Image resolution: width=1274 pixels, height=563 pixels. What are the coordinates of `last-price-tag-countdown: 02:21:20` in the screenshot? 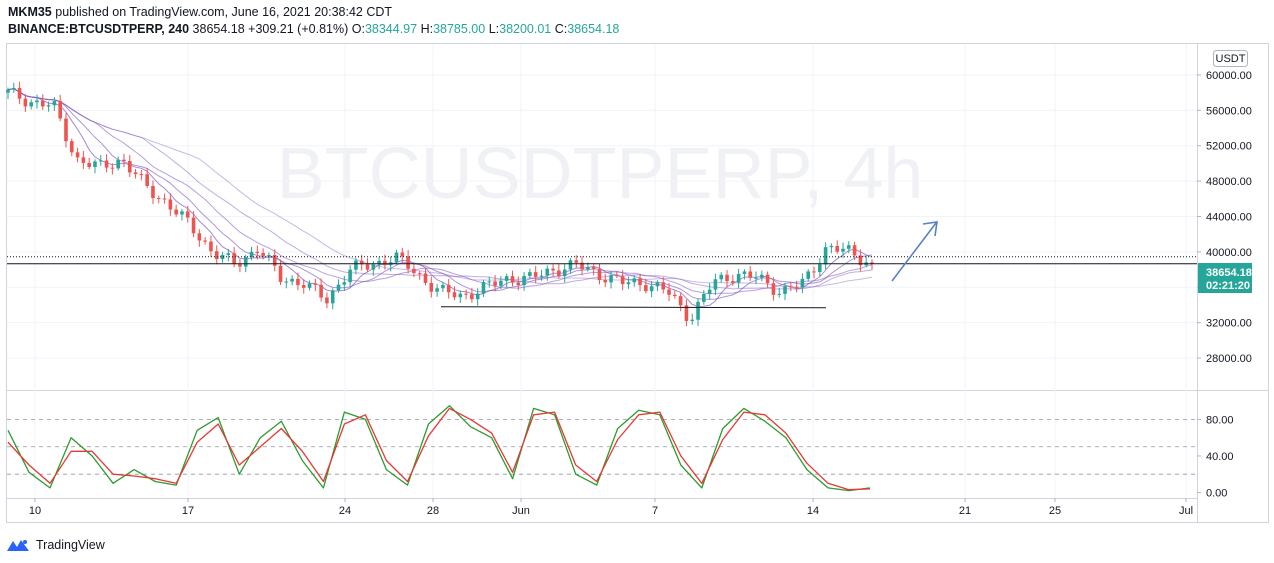 It's located at (1228, 286).